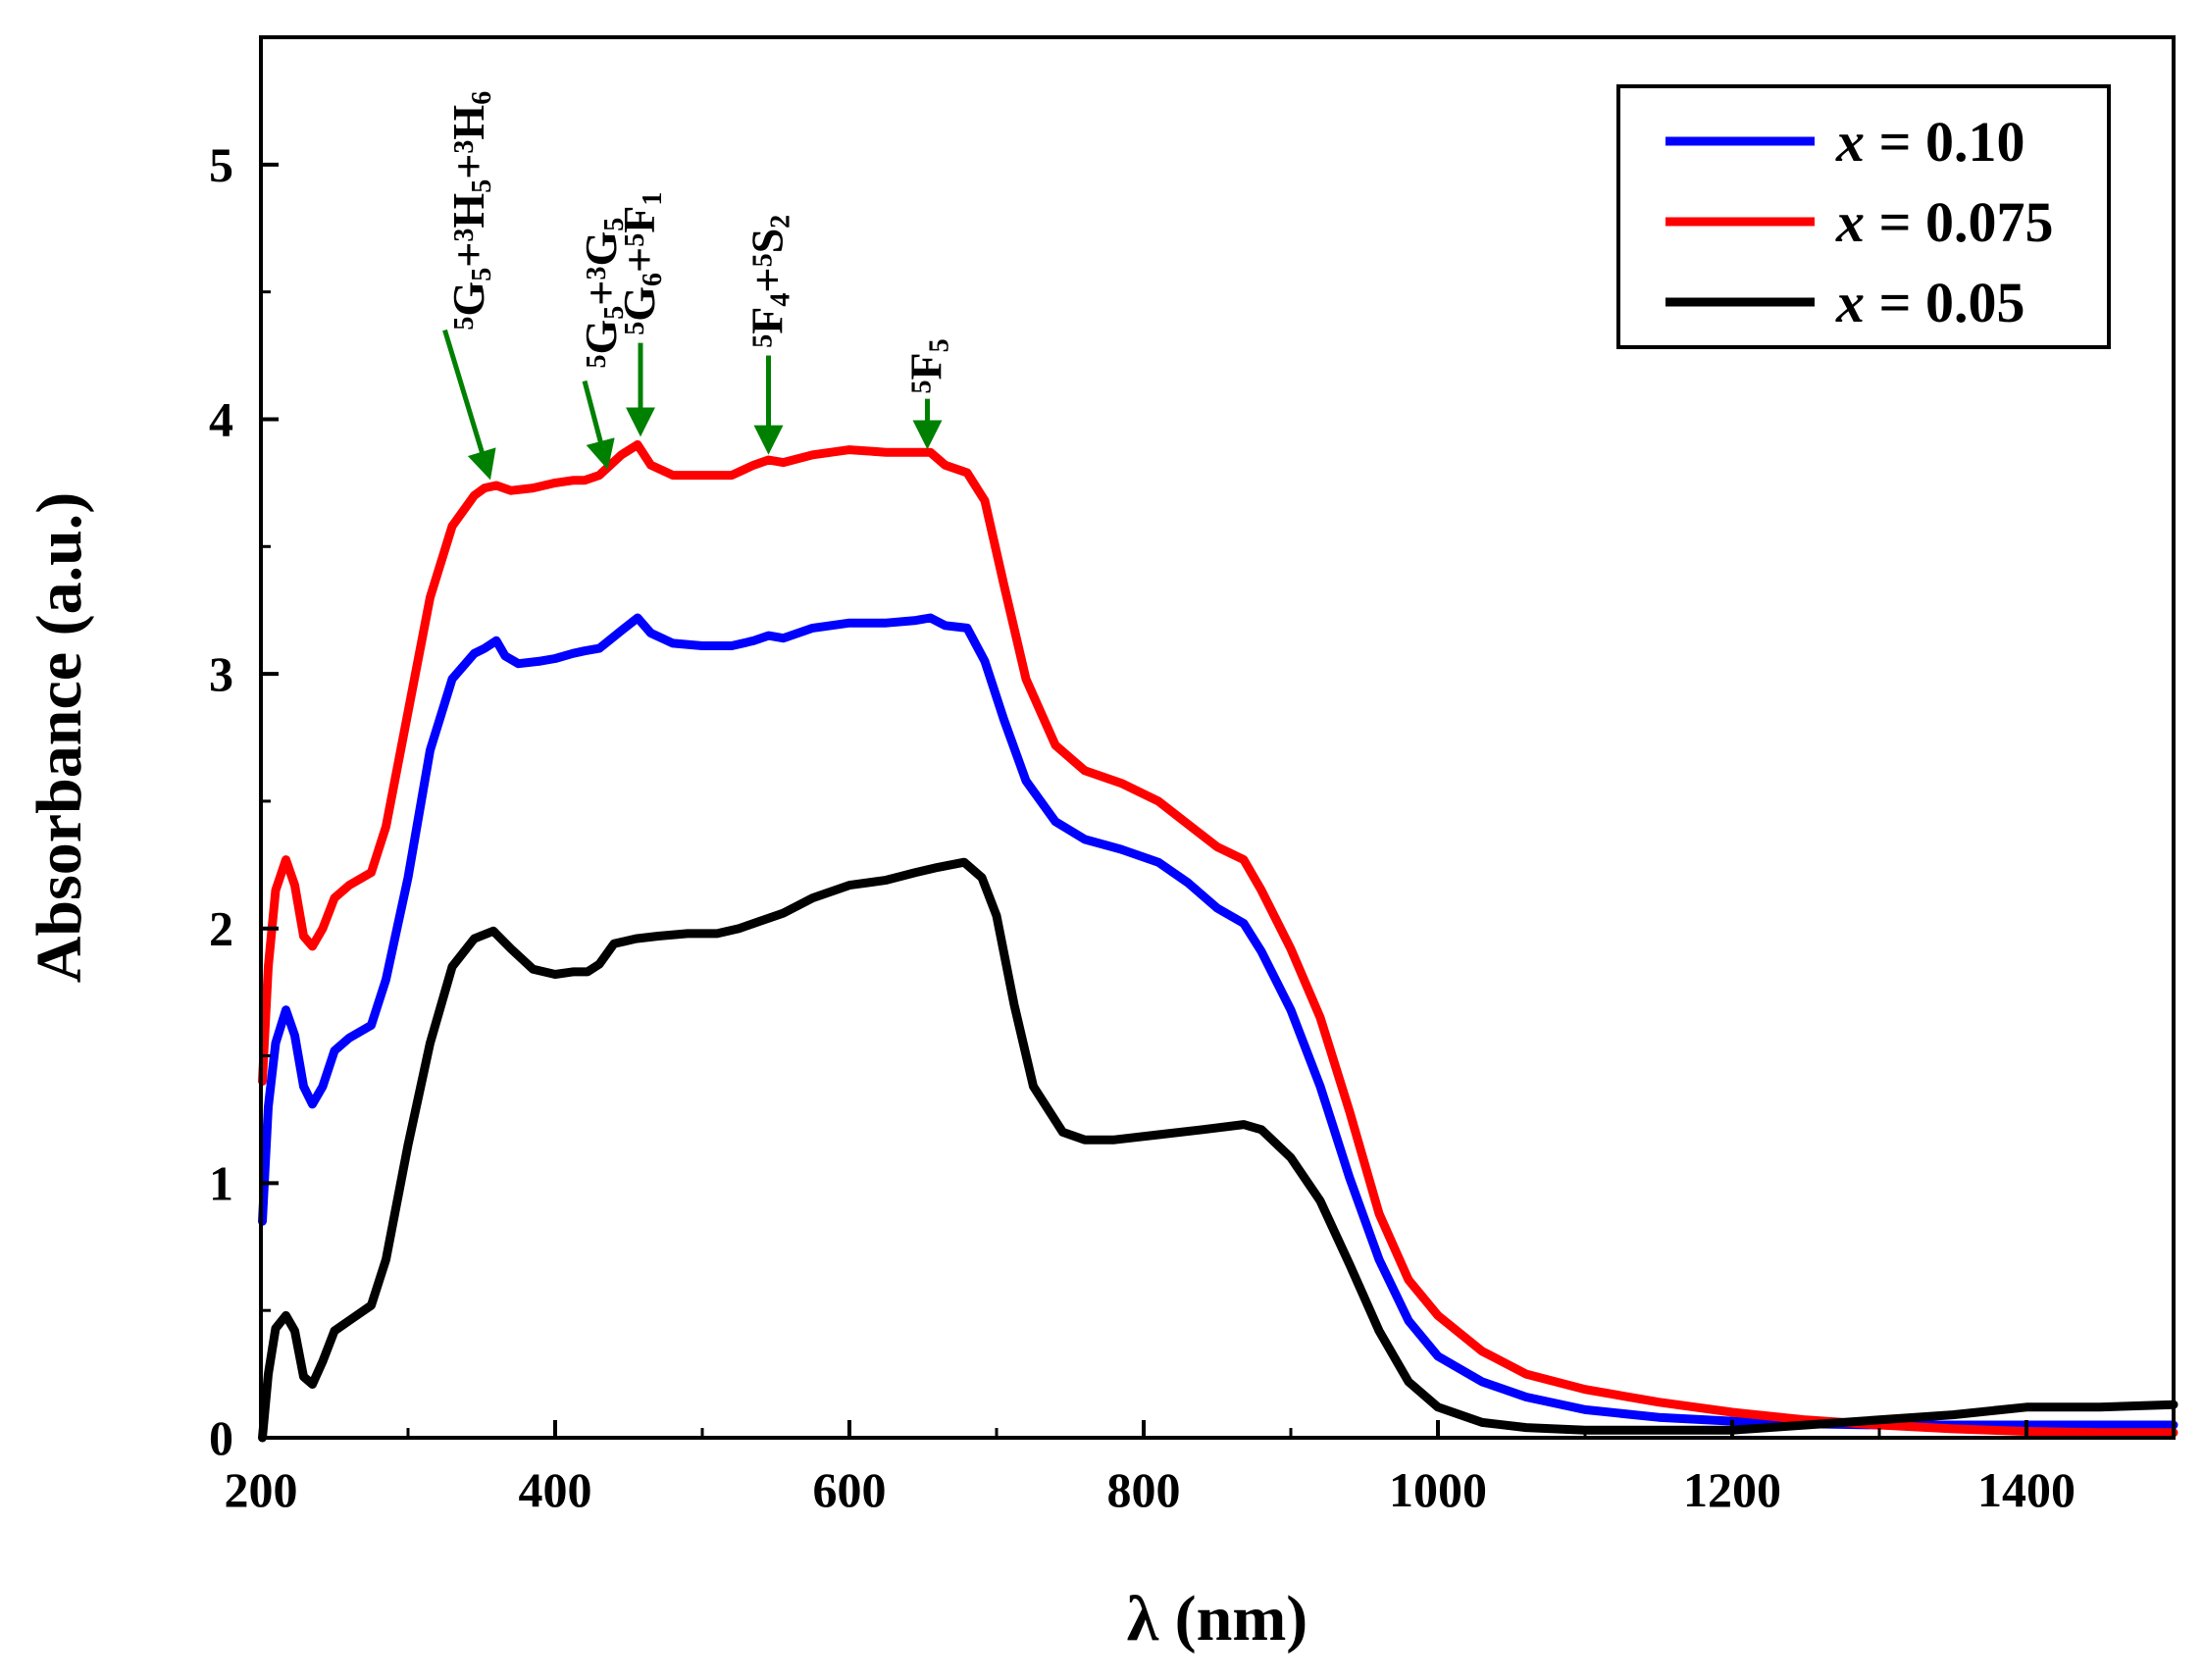 Image resolution: width=2203 pixels, height=1680 pixels. What do you see at coordinates (262, 1489) in the screenshot?
I see `x-tick-label: 200` at bounding box center [262, 1489].